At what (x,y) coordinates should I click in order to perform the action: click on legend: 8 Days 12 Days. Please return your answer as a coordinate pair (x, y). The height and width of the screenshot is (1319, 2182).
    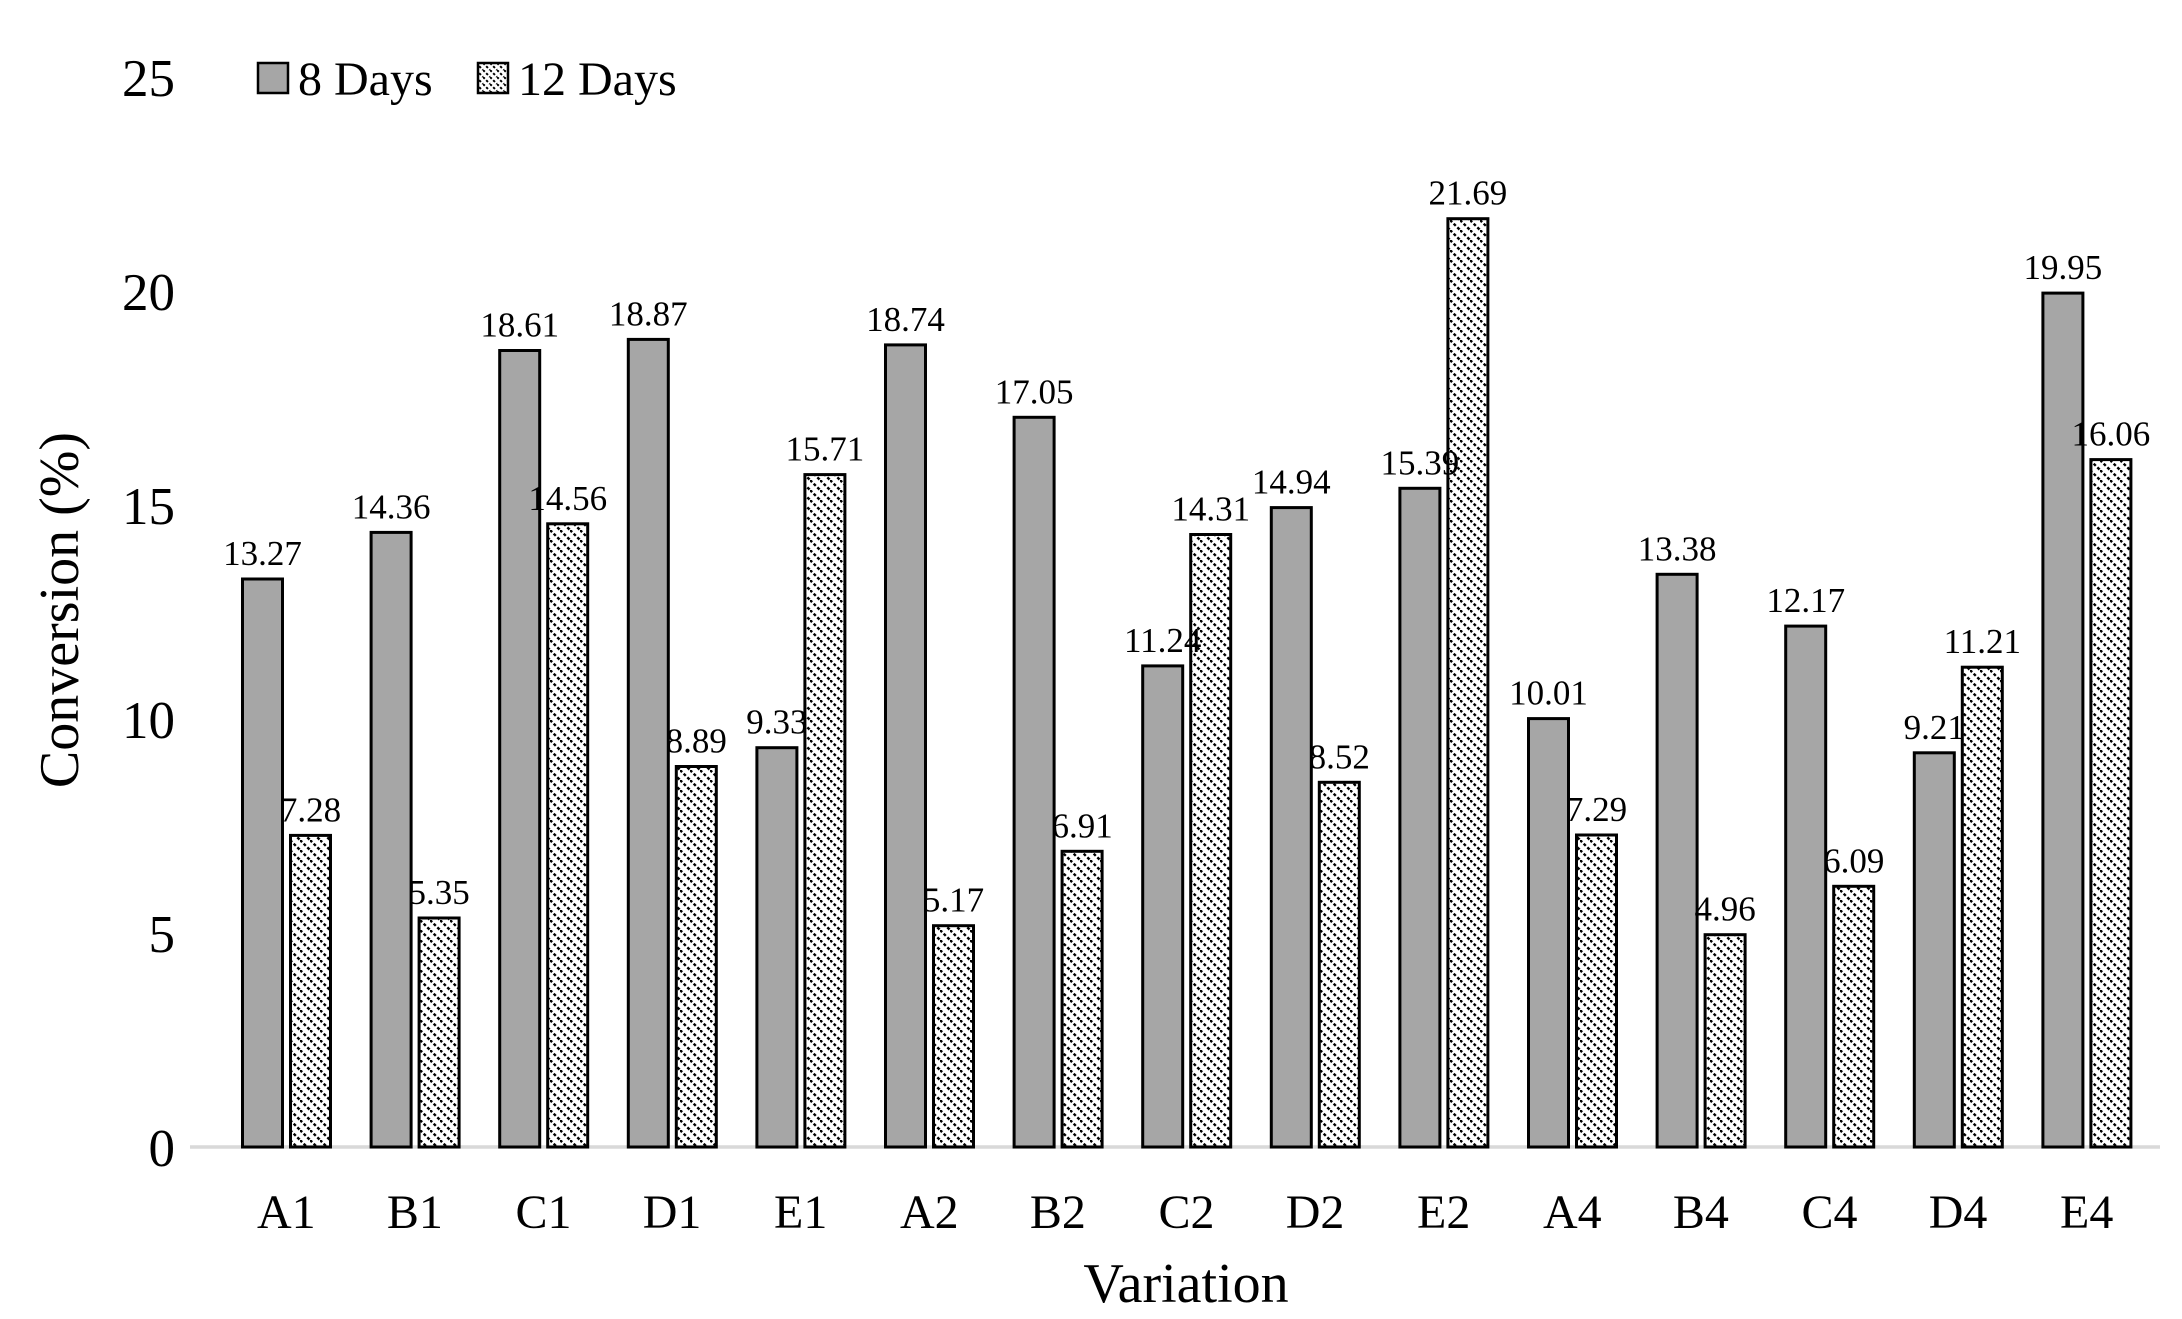
    Looking at the image, I should click on (466, 79).